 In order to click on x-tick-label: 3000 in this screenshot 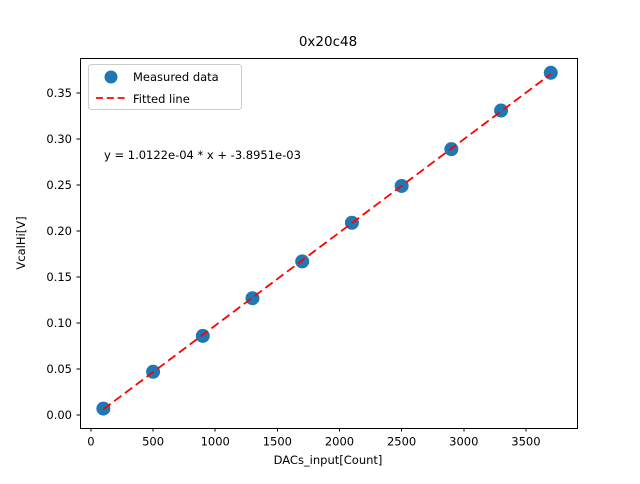, I will do `click(463, 442)`.